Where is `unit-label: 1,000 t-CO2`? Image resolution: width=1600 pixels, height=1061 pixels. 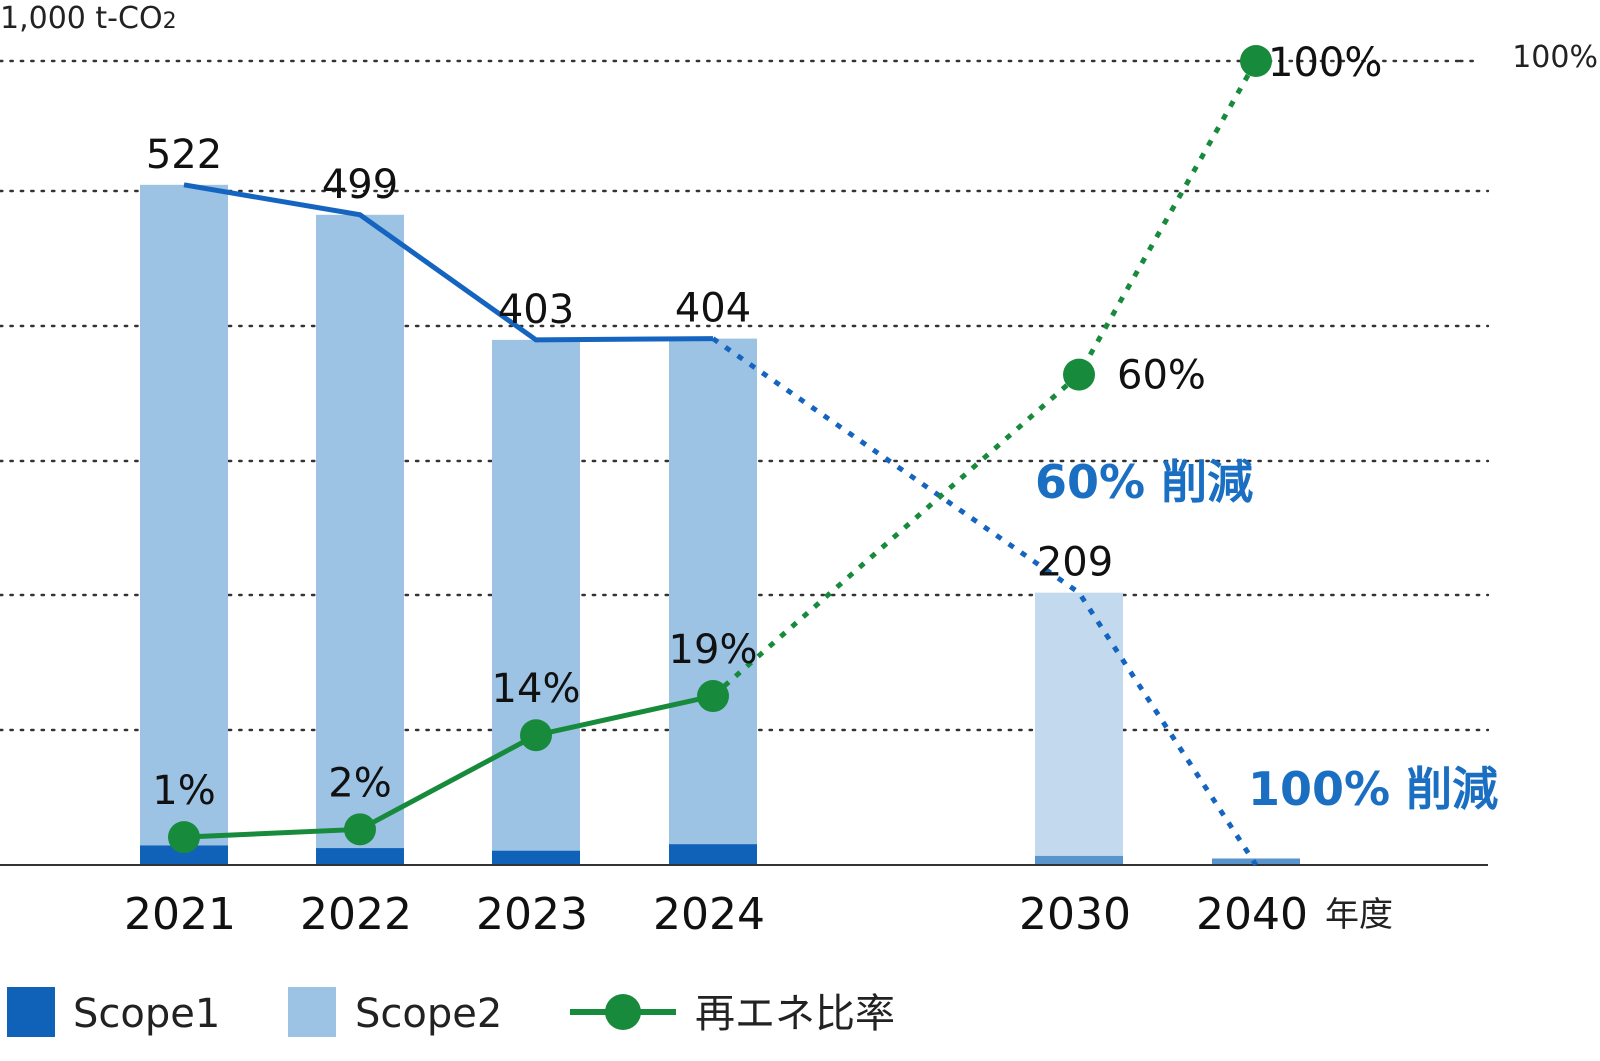
unit-label: 1,000 t-CO2 is located at coordinates (88, 18).